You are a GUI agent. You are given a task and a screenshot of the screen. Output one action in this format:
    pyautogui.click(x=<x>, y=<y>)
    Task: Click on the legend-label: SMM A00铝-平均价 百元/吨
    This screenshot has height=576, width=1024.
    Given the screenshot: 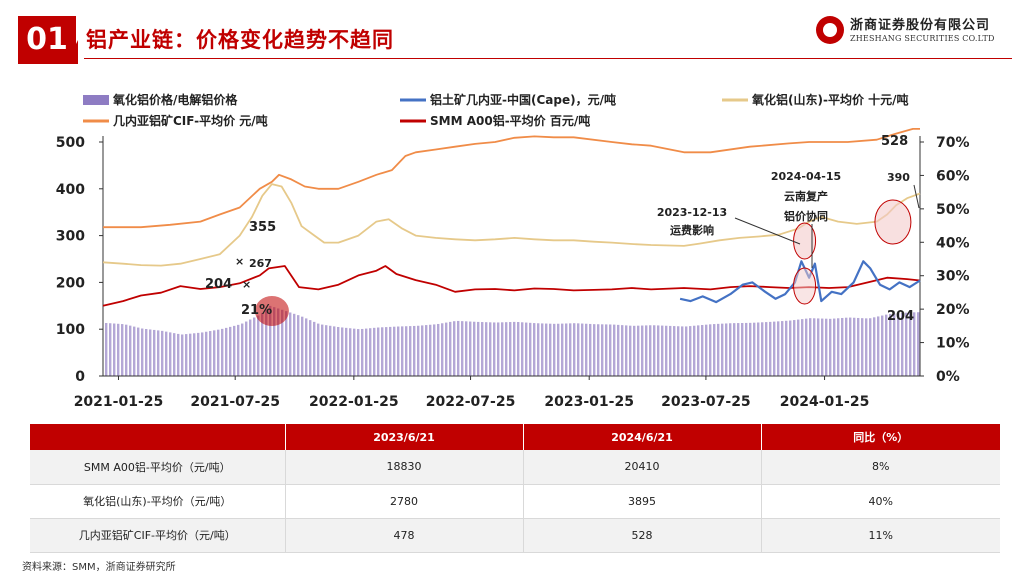 What is the action you would take?
    pyautogui.click(x=510, y=120)
    